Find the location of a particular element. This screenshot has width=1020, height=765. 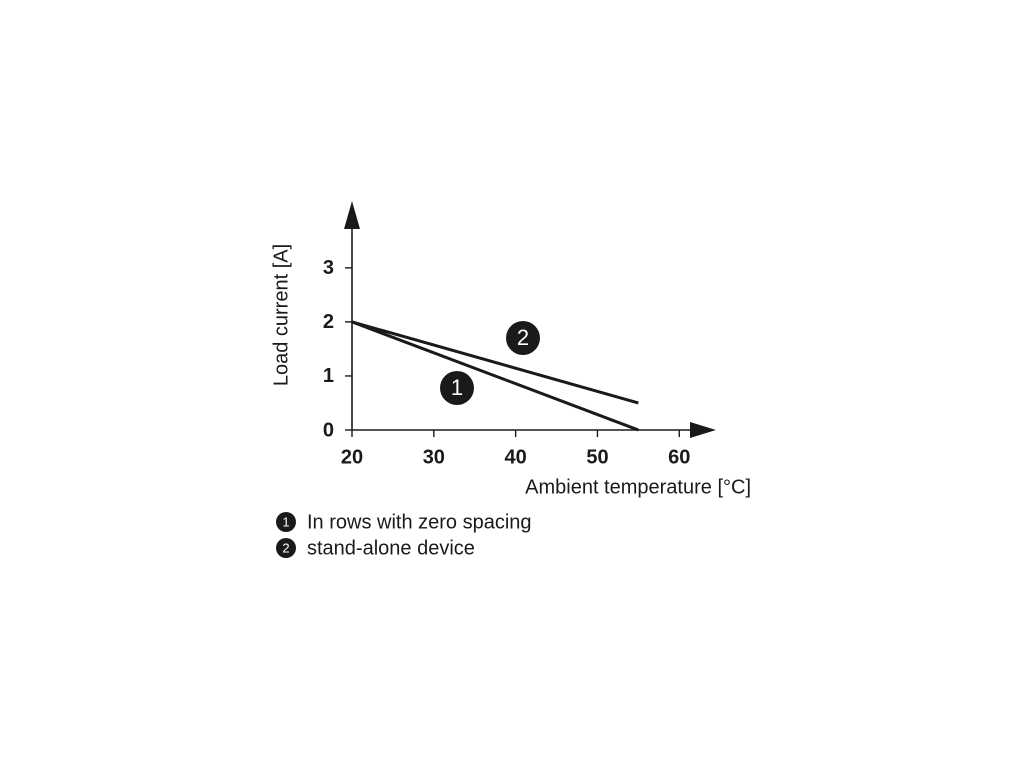

legend-badge-label: 2 is located at coordinates (285, 547).